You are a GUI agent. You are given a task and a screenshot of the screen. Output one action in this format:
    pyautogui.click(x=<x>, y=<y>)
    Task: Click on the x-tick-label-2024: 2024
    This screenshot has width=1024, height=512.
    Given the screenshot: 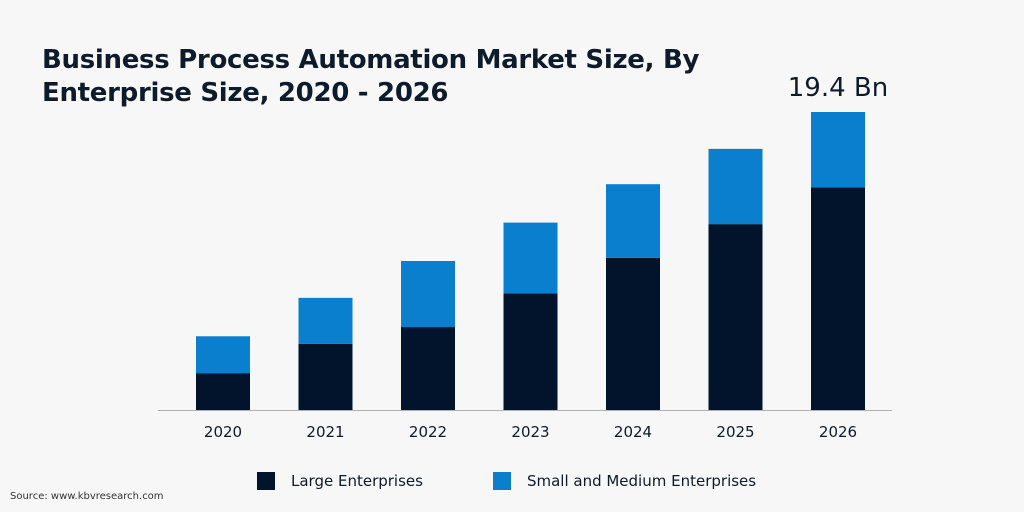 What is the action you would take?
    pyautogui.click(x=633, y=432)
    